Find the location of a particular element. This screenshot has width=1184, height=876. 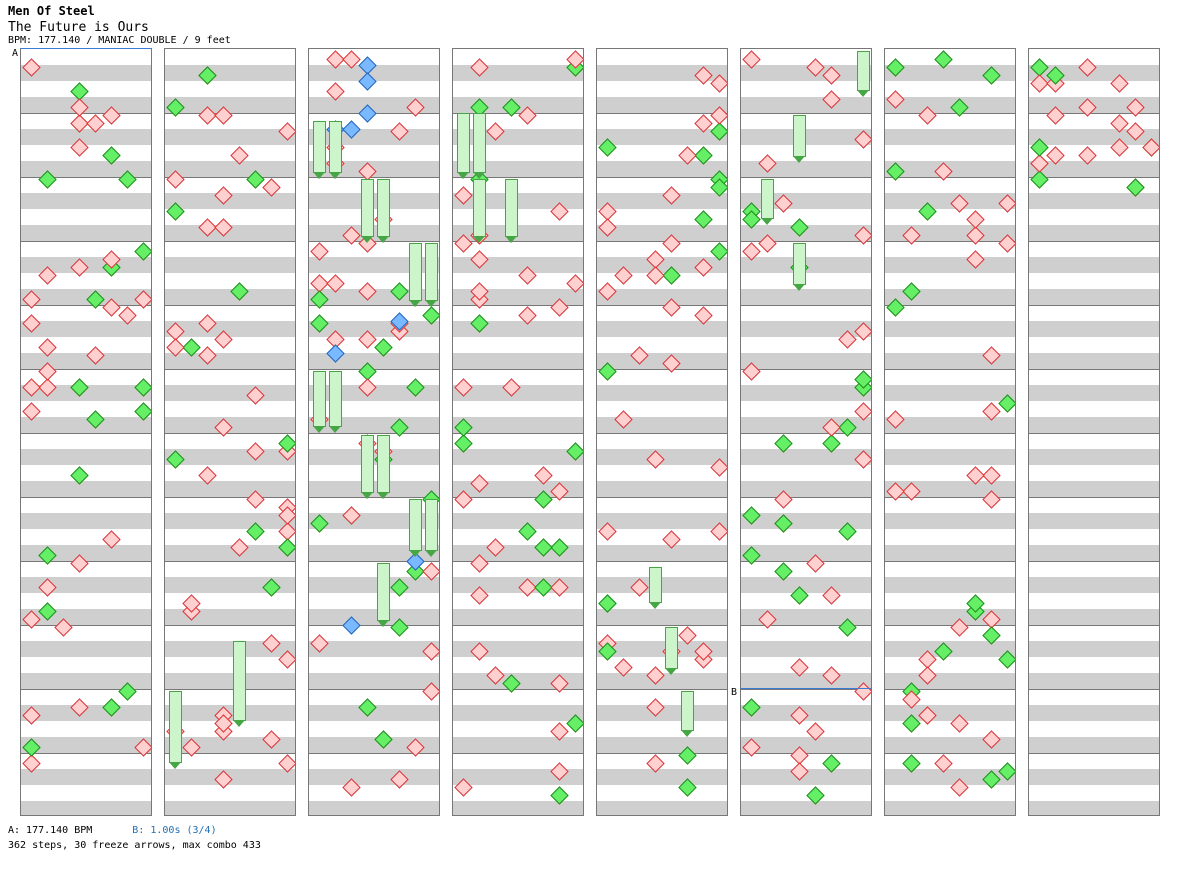

legend-bpm: A: 177.140 BPM is located at coordinates (50, 830).